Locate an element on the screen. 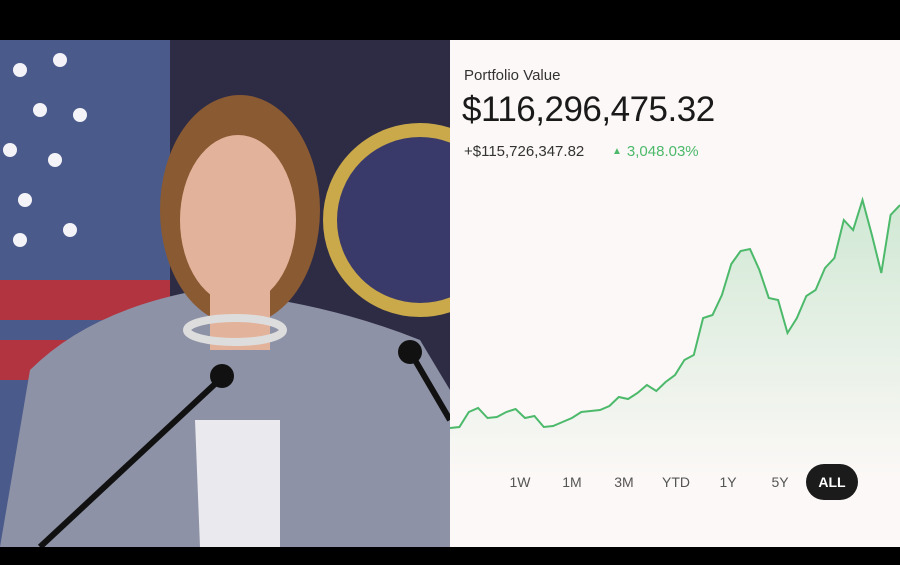 This screenshot has width=900, height=565. range-ytd-button: YTD is located at coordinates (676, 482).